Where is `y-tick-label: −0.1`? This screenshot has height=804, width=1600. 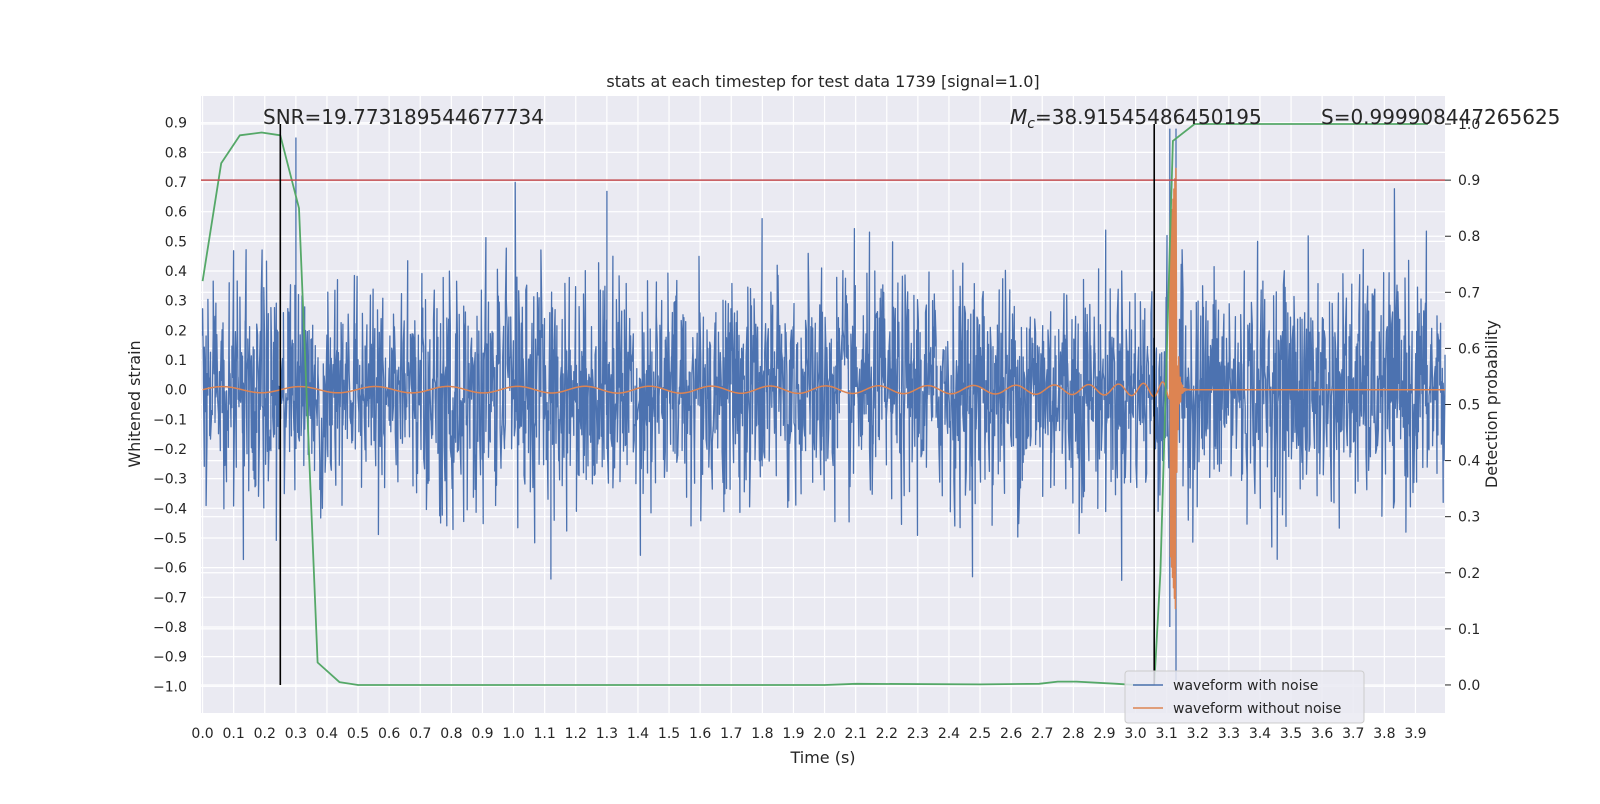 y-tick-label: −0.1 is located at coordinates (170, 420).